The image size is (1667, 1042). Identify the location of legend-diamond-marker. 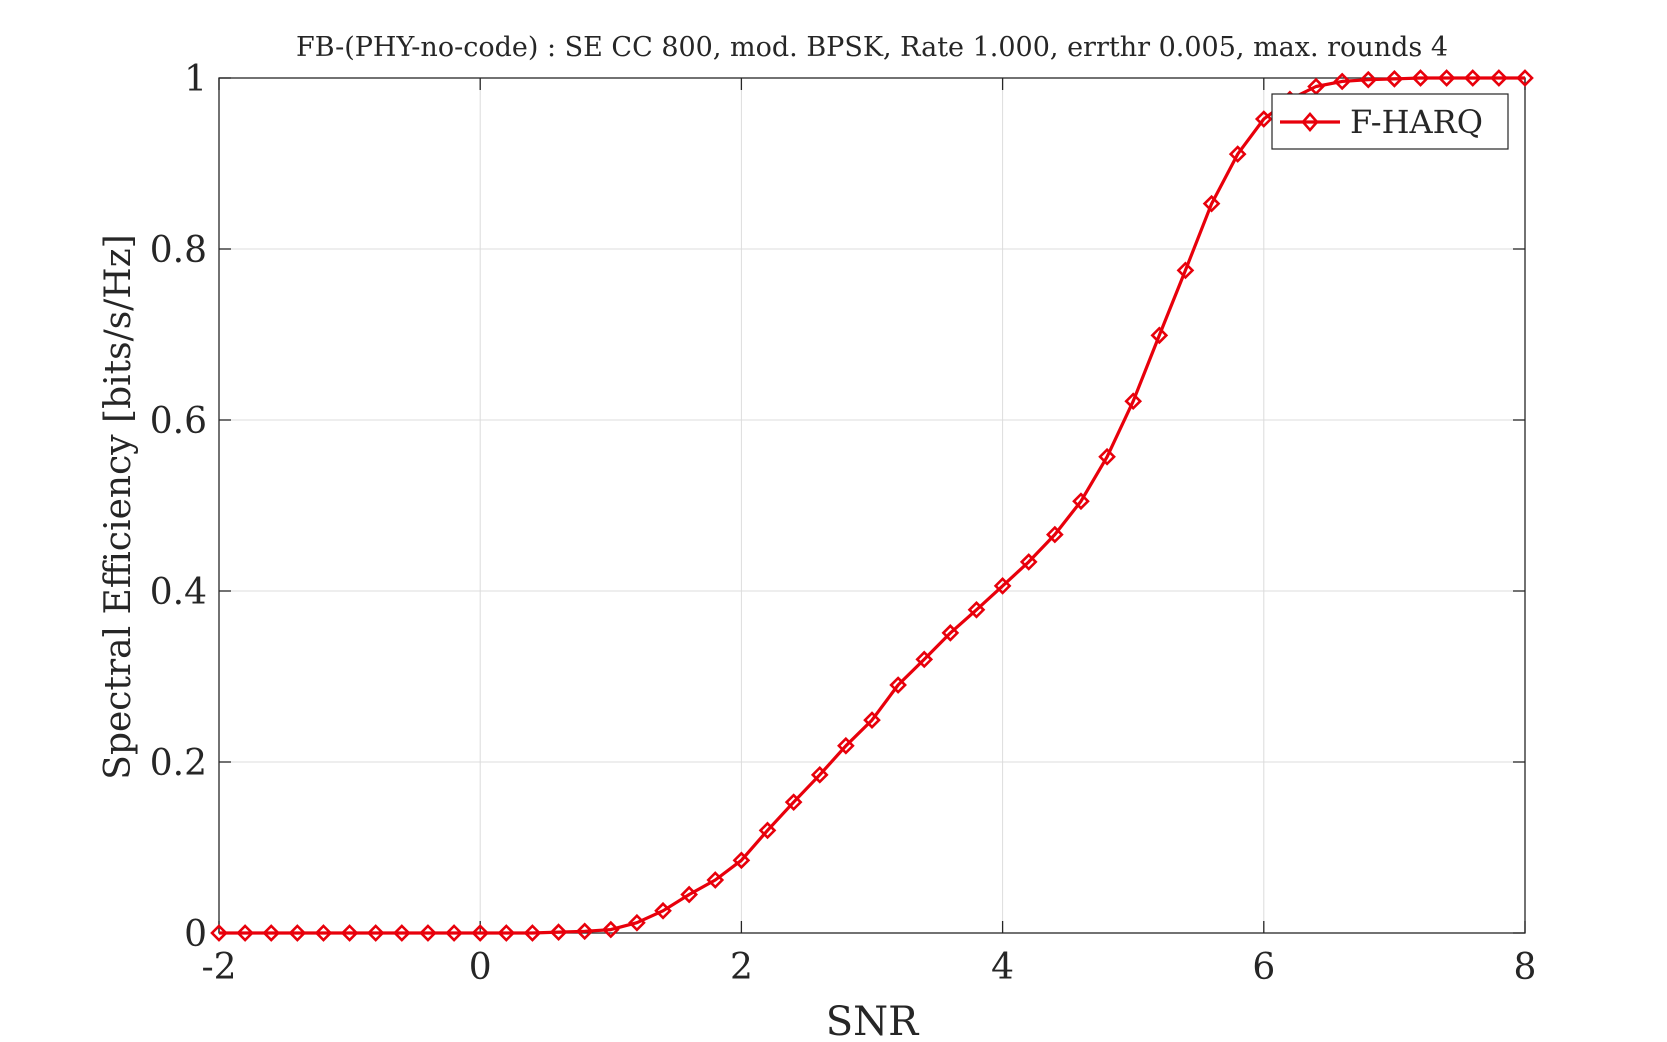
(1310, 122).